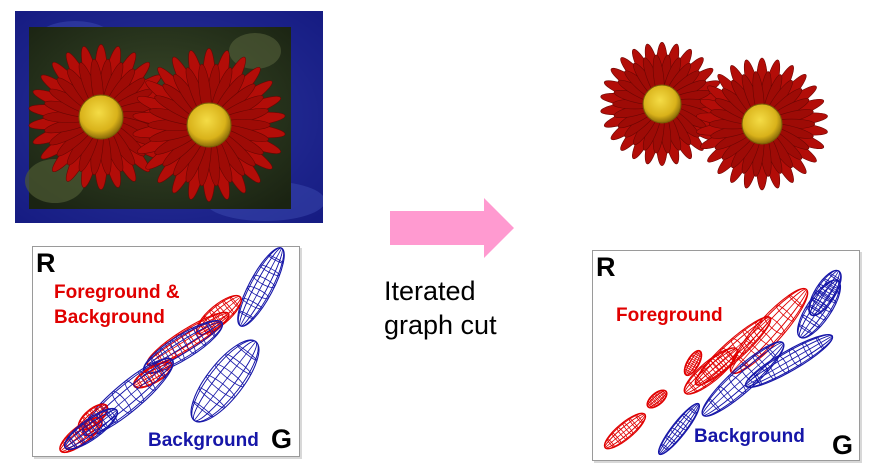 Image resolution: width=874 pixels, height=476 pixels. What do you see at coordinates (101, 117) in the screenshot?
I see `flower-left-icon` at bounding box center [101, 117].